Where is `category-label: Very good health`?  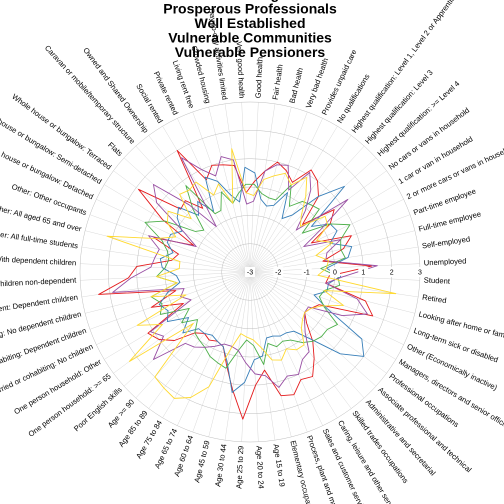
category-label: Very good health is located at coordinates (241, 69).